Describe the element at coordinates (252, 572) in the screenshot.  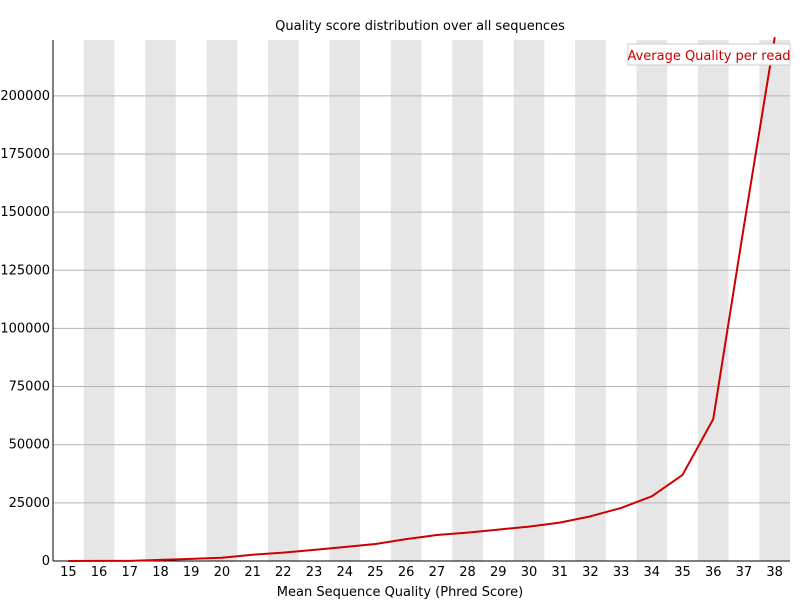
I see `x-tick-label: 21` at that location.